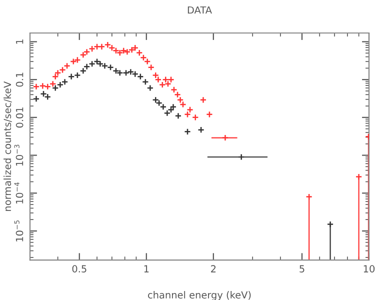  I want to click on x-tick-label: 2, so click(213, 268).